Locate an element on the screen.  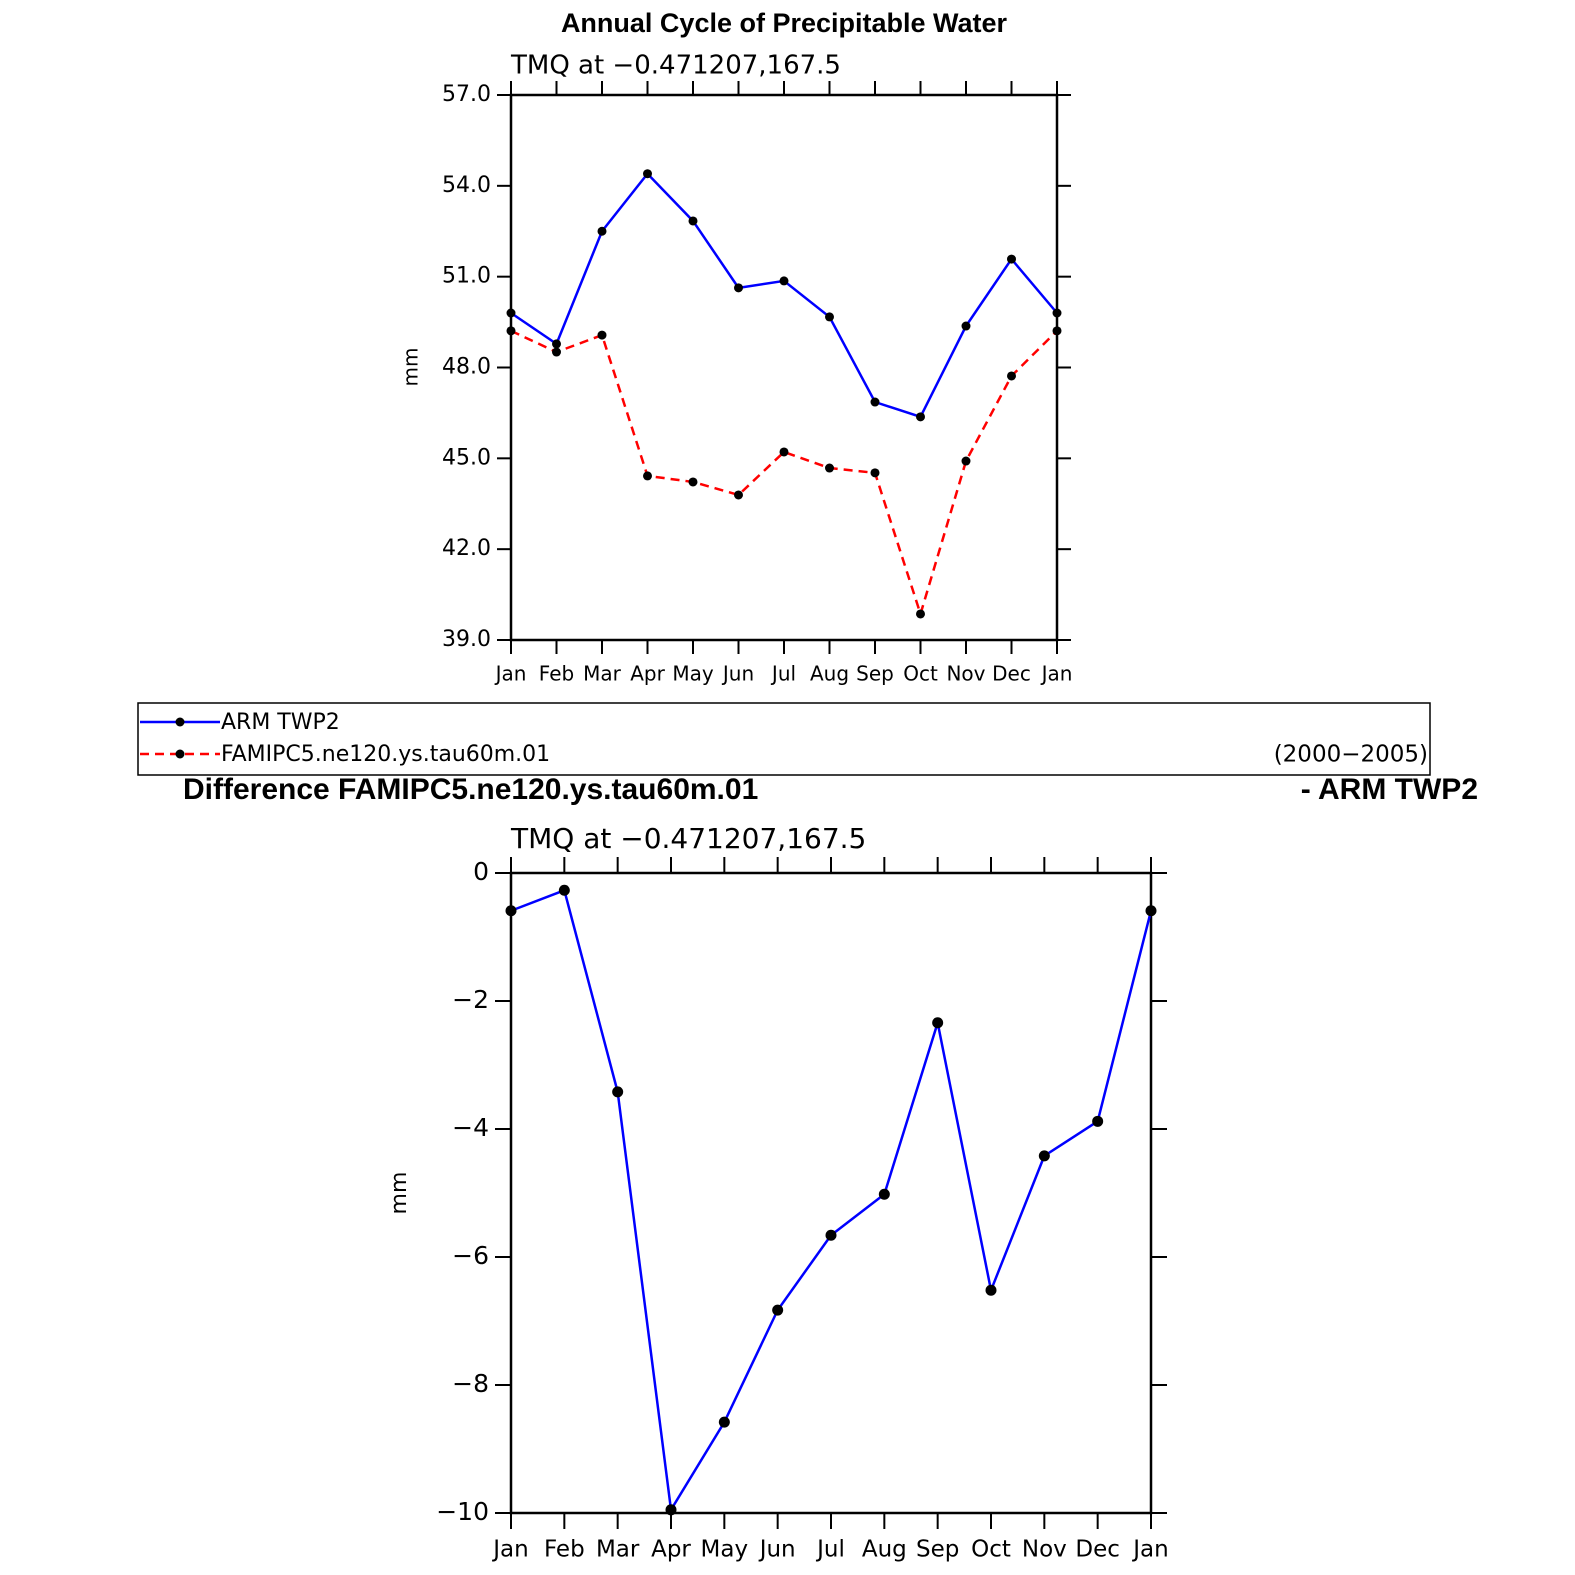
y-tick-label: 54.0 is located at coordinates (466, 185).